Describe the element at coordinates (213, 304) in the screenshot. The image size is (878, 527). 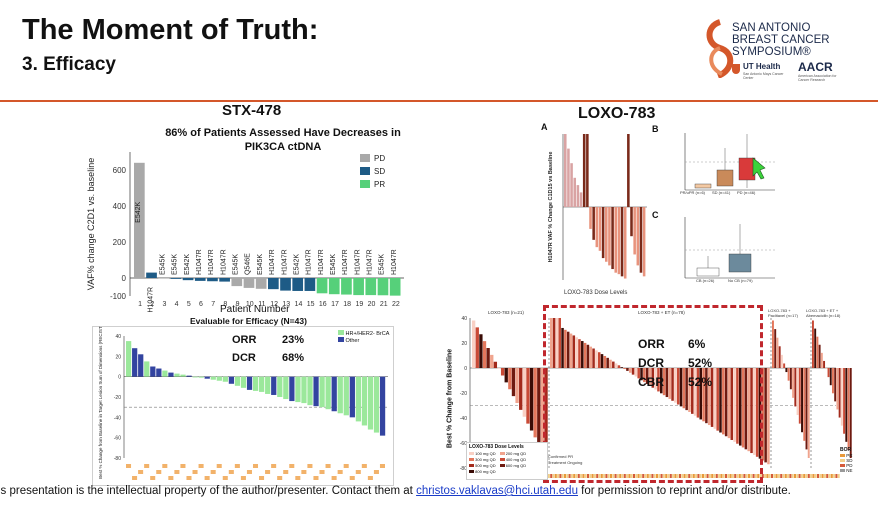
I see `stx-xtick-label: 7` at that location.